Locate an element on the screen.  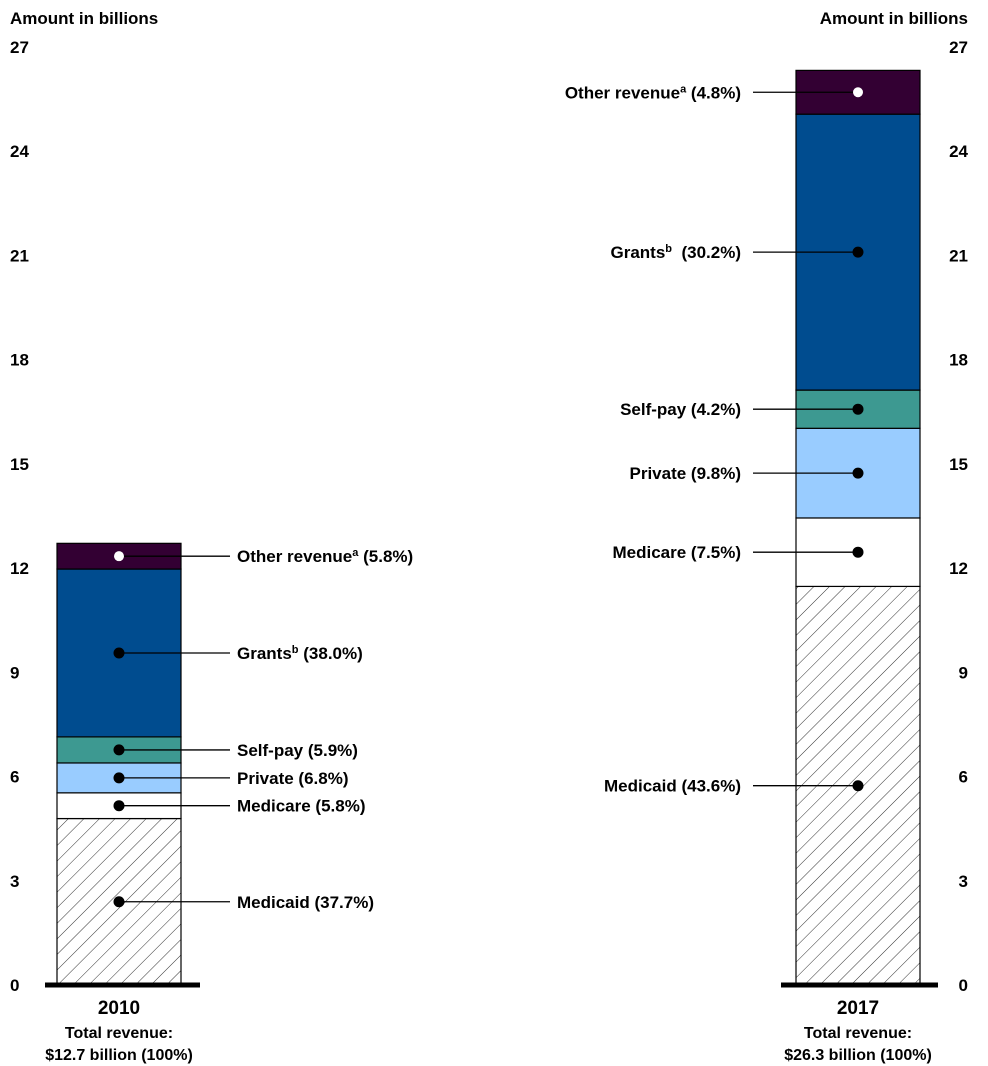
segment-label-medicare: Medicare (5.8%) is located at coordinates (301, 806).